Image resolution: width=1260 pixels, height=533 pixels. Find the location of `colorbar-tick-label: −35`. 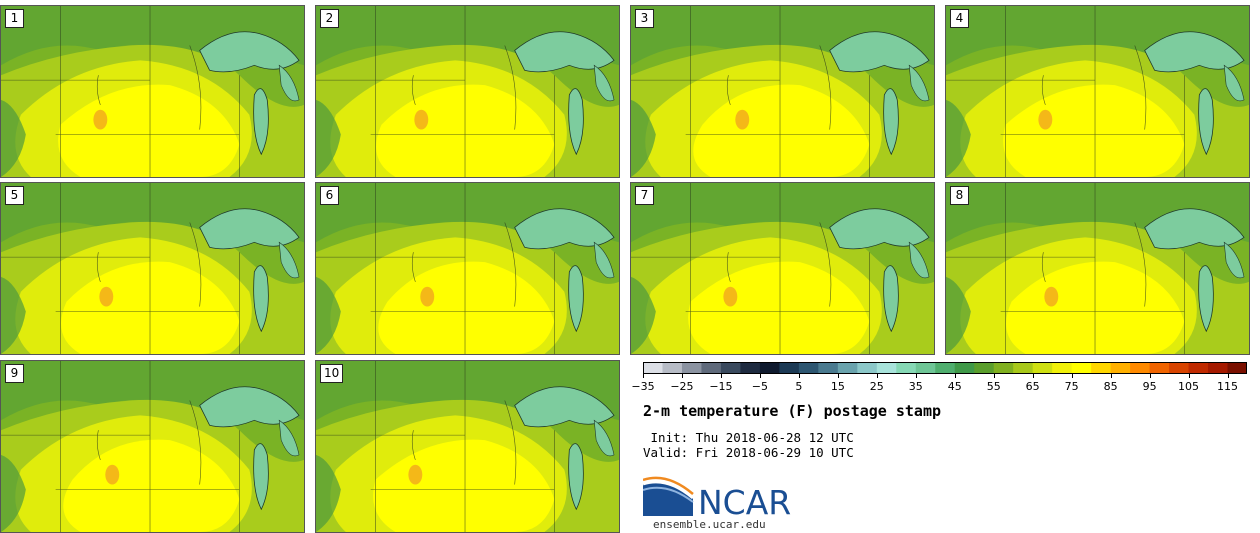

colorbar-tick-label: −35 is located at coordinates (643, 386).